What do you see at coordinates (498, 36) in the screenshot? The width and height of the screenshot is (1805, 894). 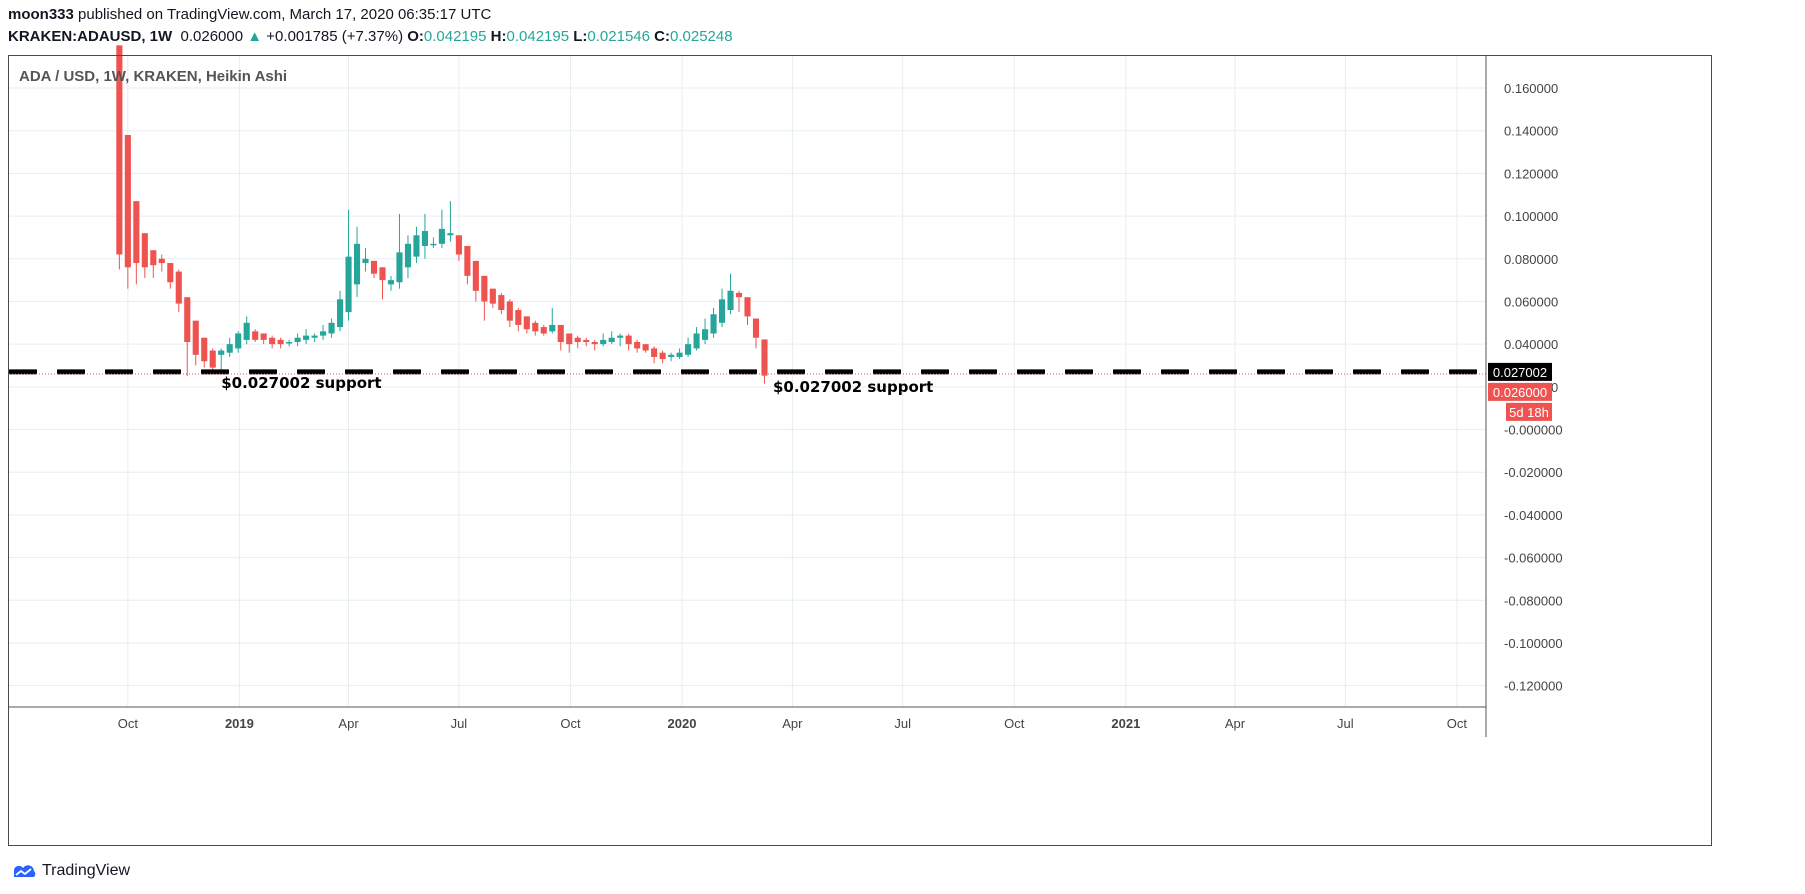 I see `high-label: H:` at bounding box center [498, 36].